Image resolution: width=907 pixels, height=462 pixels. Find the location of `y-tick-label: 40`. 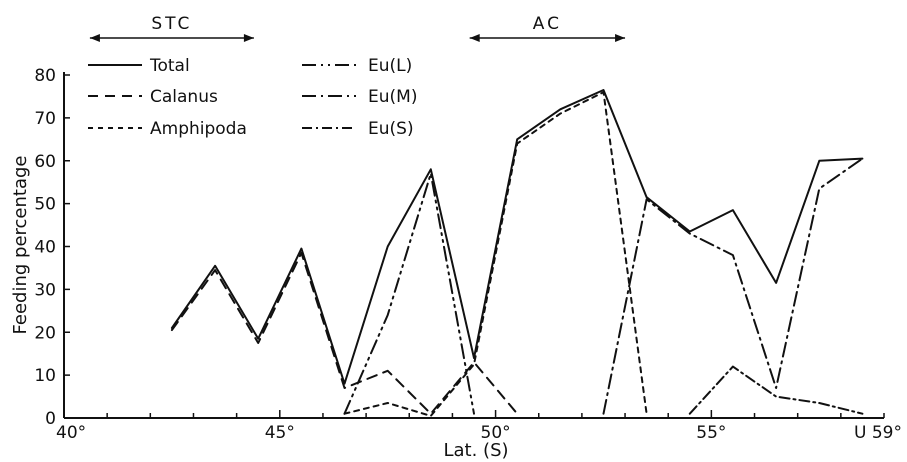

y-tick-label: 40 is located at coordinates (45, 248).